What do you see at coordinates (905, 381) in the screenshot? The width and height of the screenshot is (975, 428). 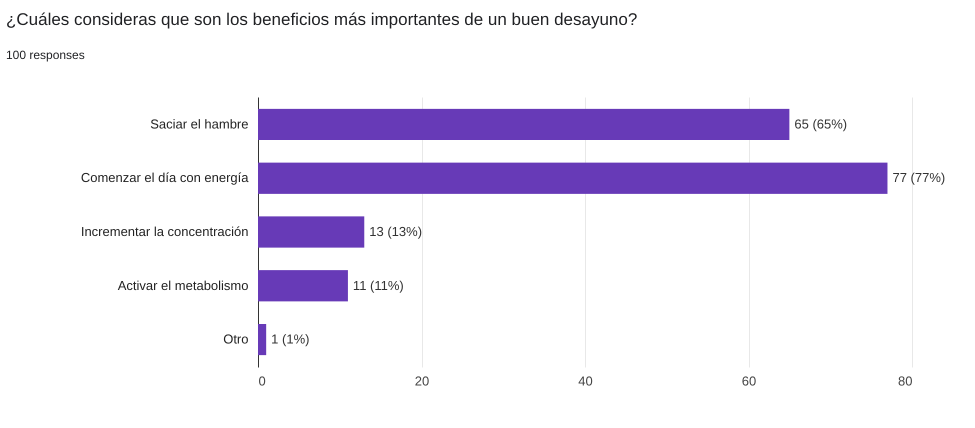 I see `x-tick-label: 80` at bounding box center [905, 381].